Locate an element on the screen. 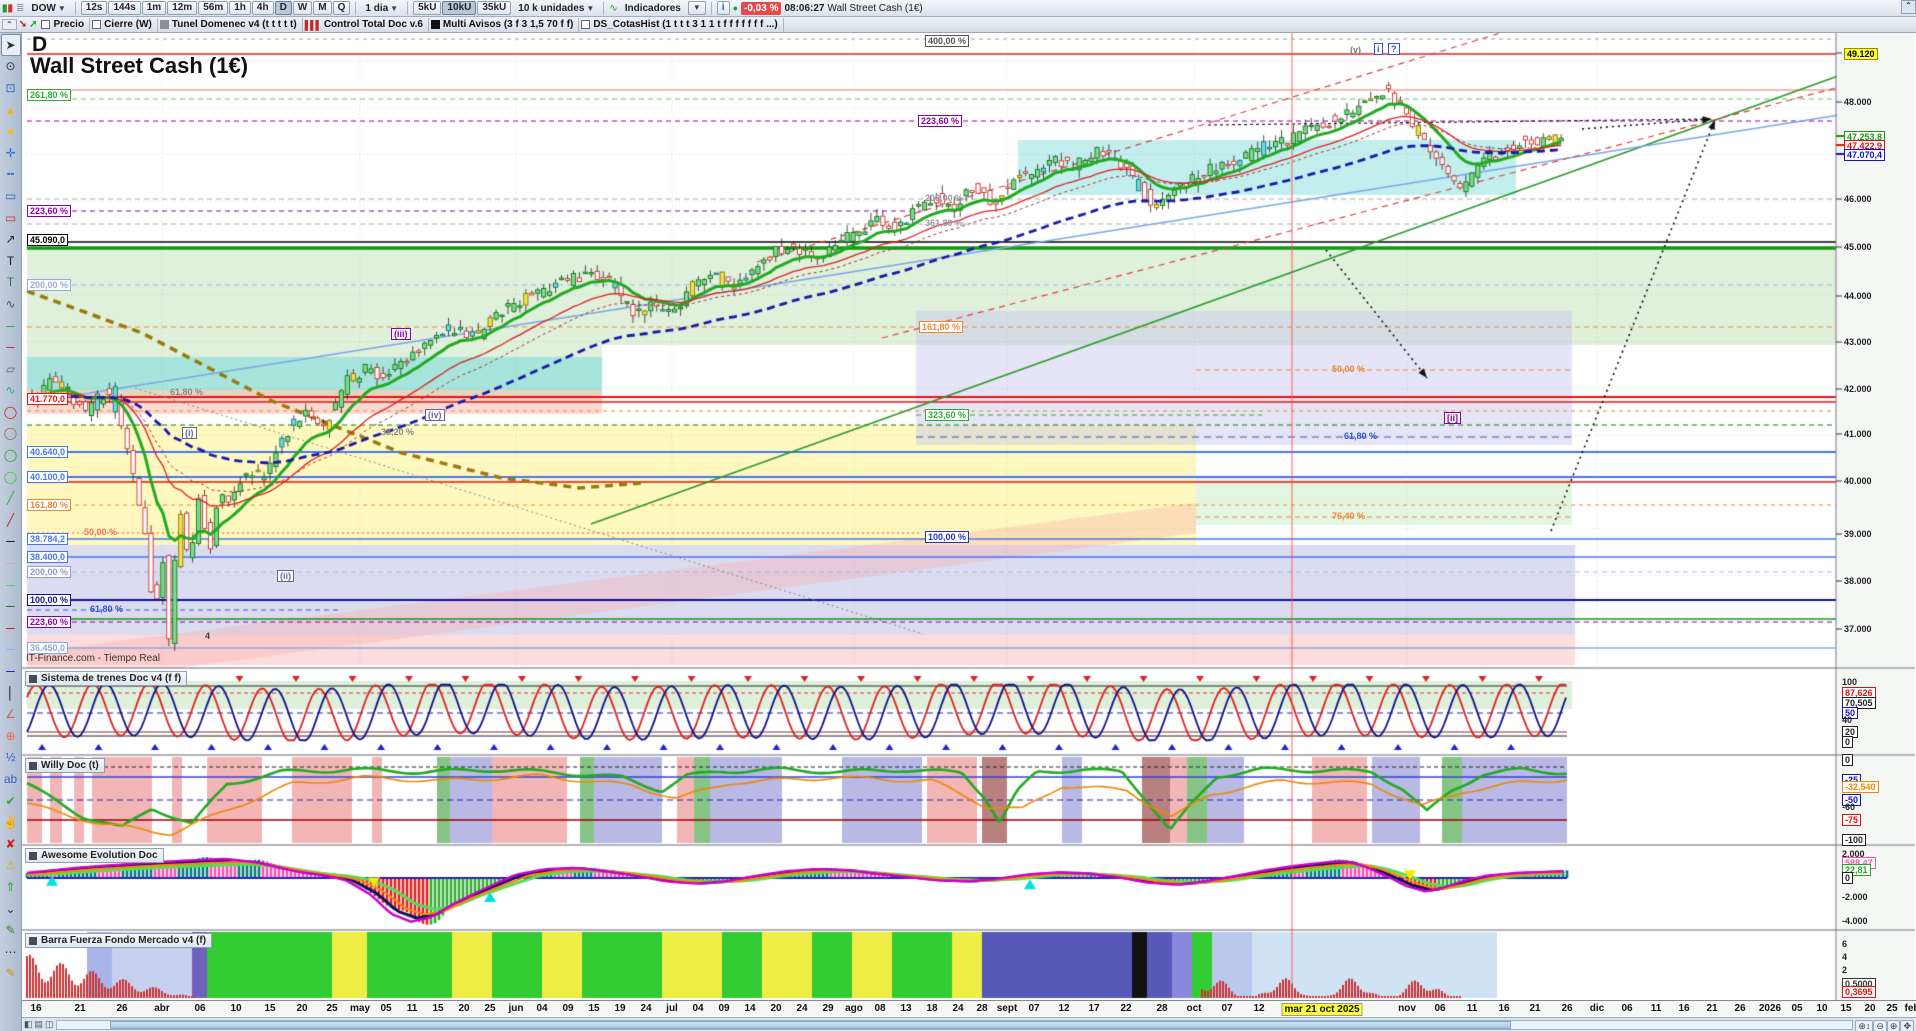 This screenshot has width=1916, height=1031. zoom-control-2: ⊕ is located at coordinates (1893, 1025).